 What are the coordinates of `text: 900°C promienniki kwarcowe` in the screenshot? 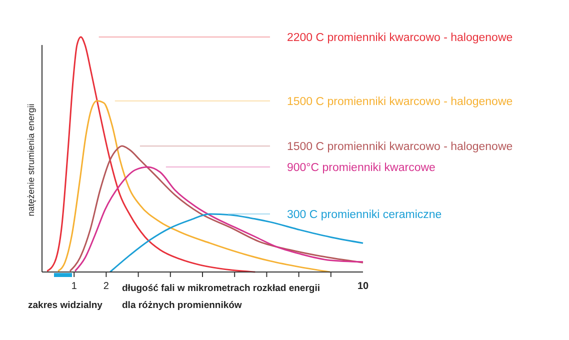 It's located at (361, 168).